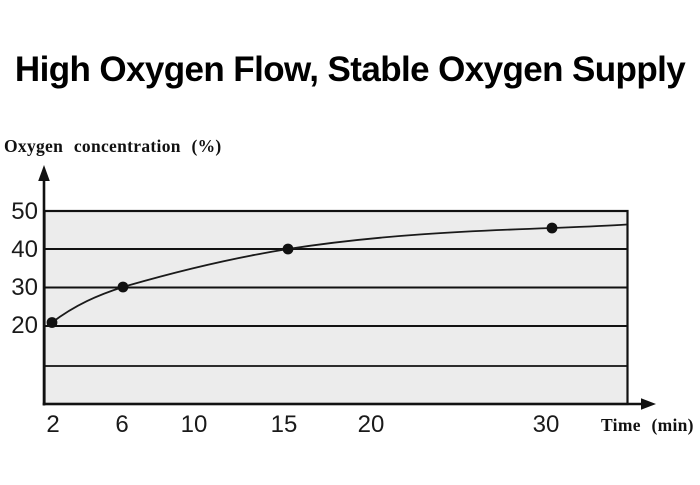 This screenshot has width=700, height=485. I want to click on x-axis-arrow-icon, so click(648, 404).